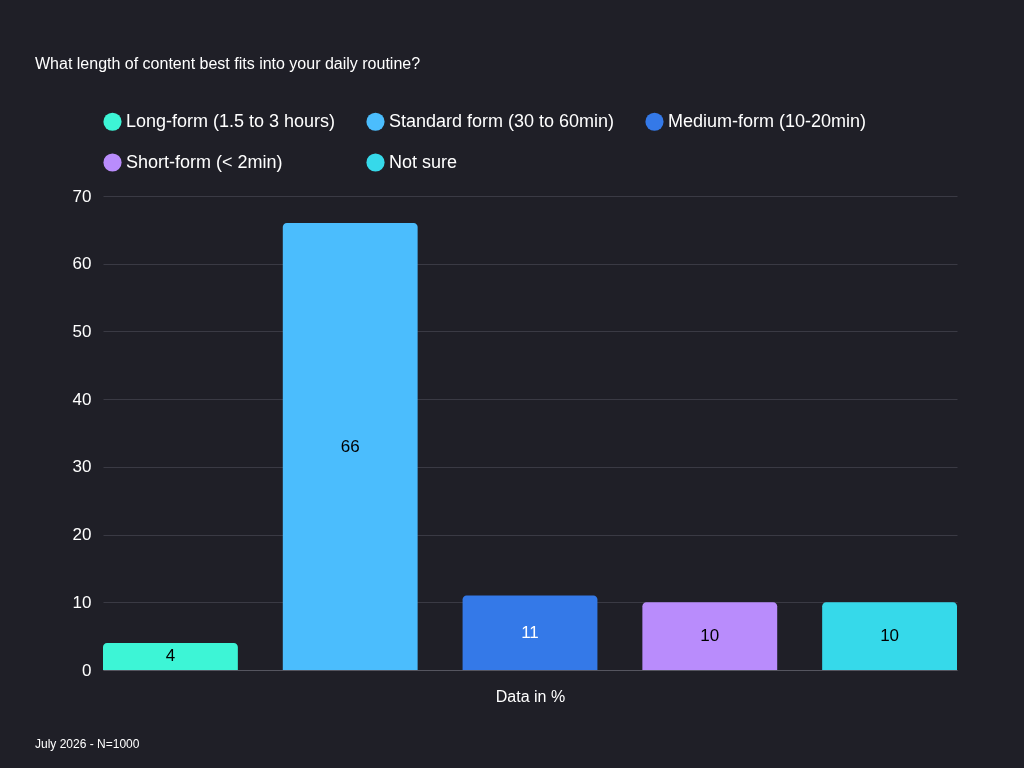  I want to click on legend-label: Long-form (1.5 to 3 hours), so click(231, 120).